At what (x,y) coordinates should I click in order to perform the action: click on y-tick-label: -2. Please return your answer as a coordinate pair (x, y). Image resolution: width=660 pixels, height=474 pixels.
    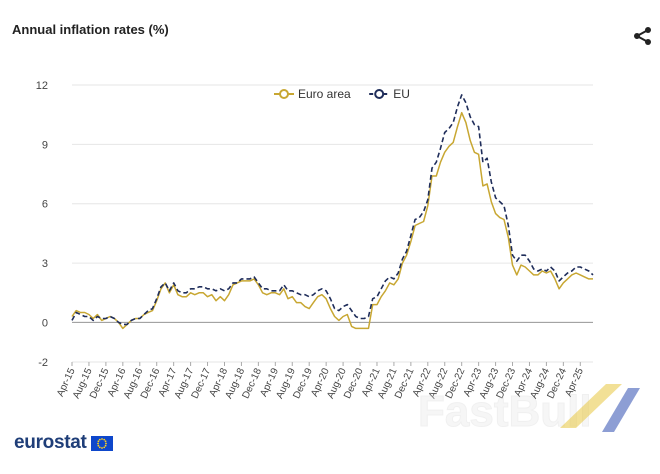
    Looking at the image, I should click on (43, 363).